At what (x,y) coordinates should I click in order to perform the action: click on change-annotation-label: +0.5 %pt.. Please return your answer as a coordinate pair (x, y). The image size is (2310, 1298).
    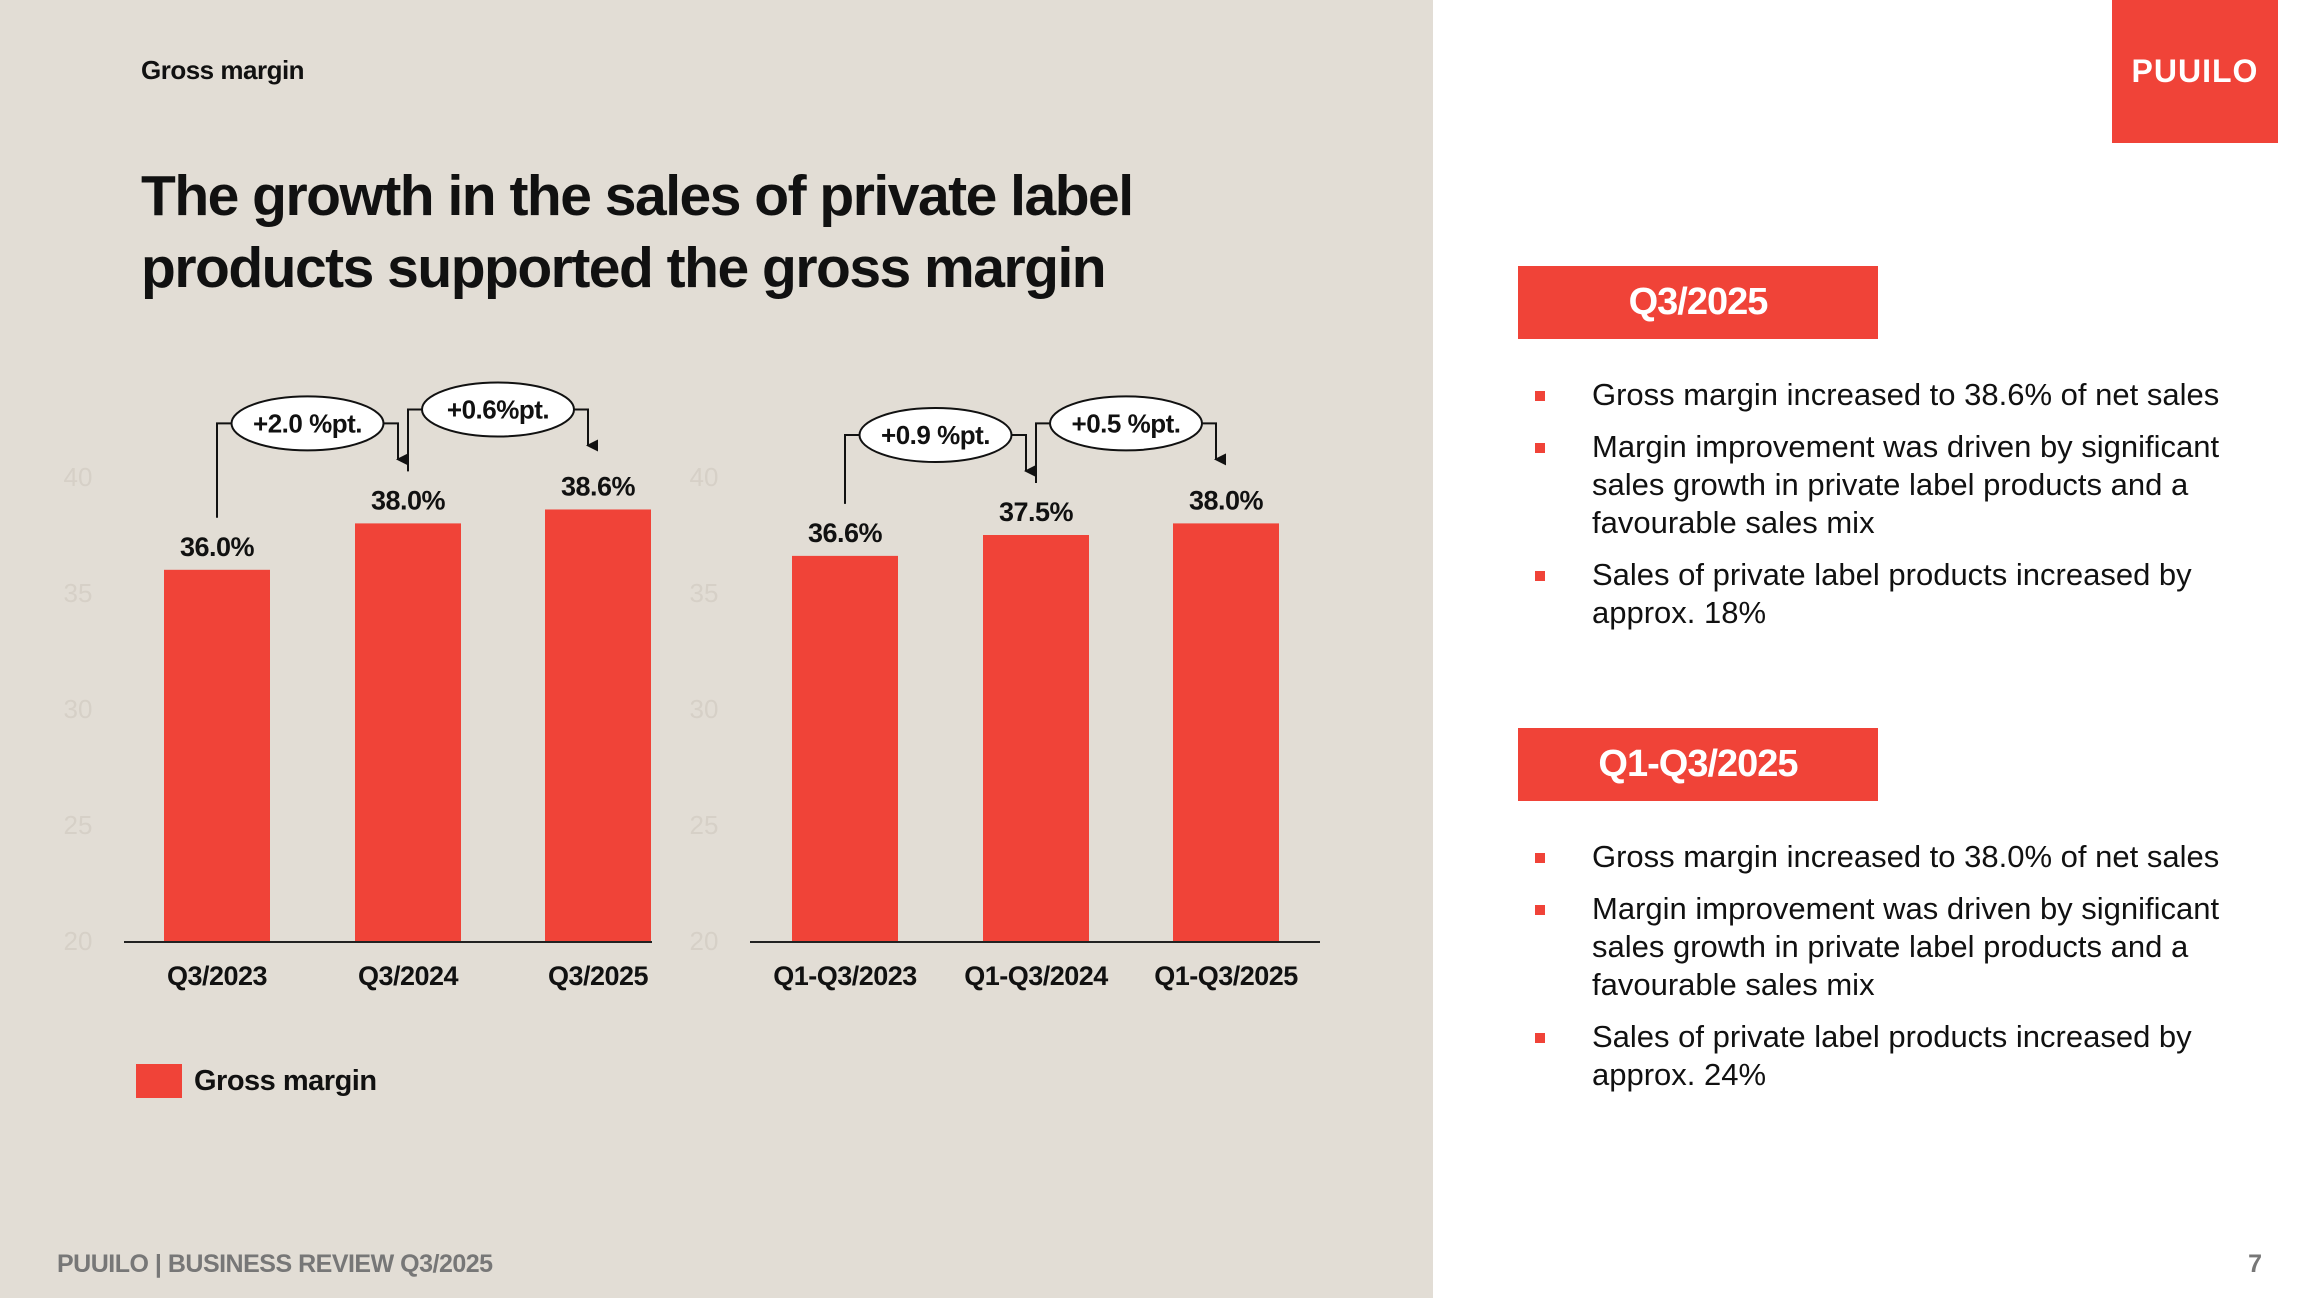
    Looking at the image, I should click on (1126, 423).